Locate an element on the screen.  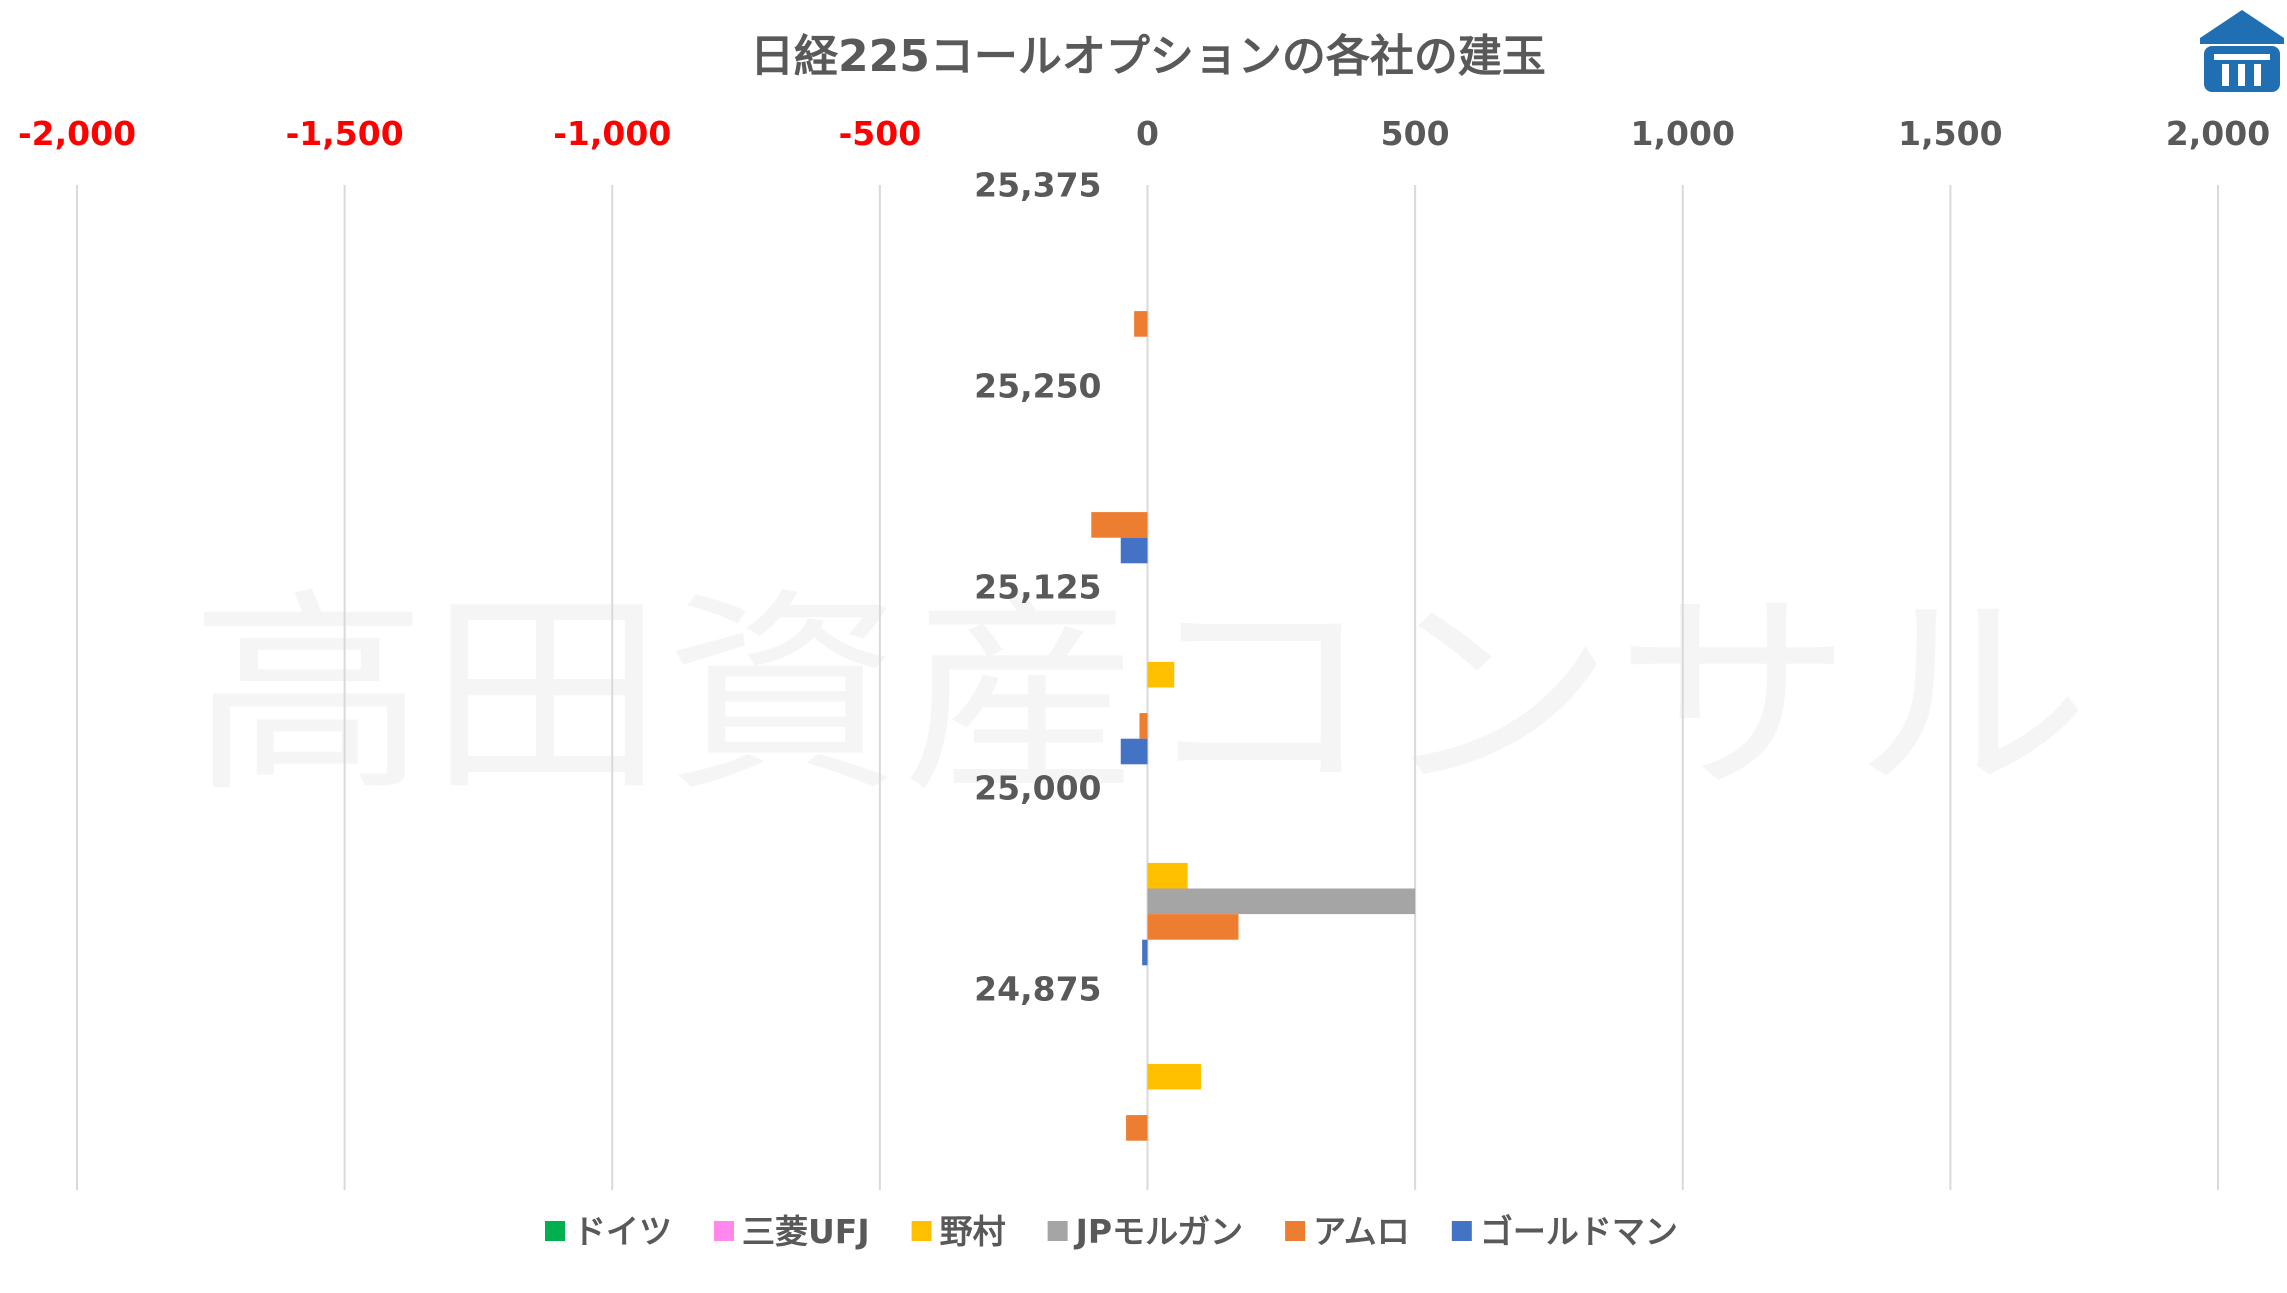
x-tick-label: 500 is located at coordinates (1415, 133).